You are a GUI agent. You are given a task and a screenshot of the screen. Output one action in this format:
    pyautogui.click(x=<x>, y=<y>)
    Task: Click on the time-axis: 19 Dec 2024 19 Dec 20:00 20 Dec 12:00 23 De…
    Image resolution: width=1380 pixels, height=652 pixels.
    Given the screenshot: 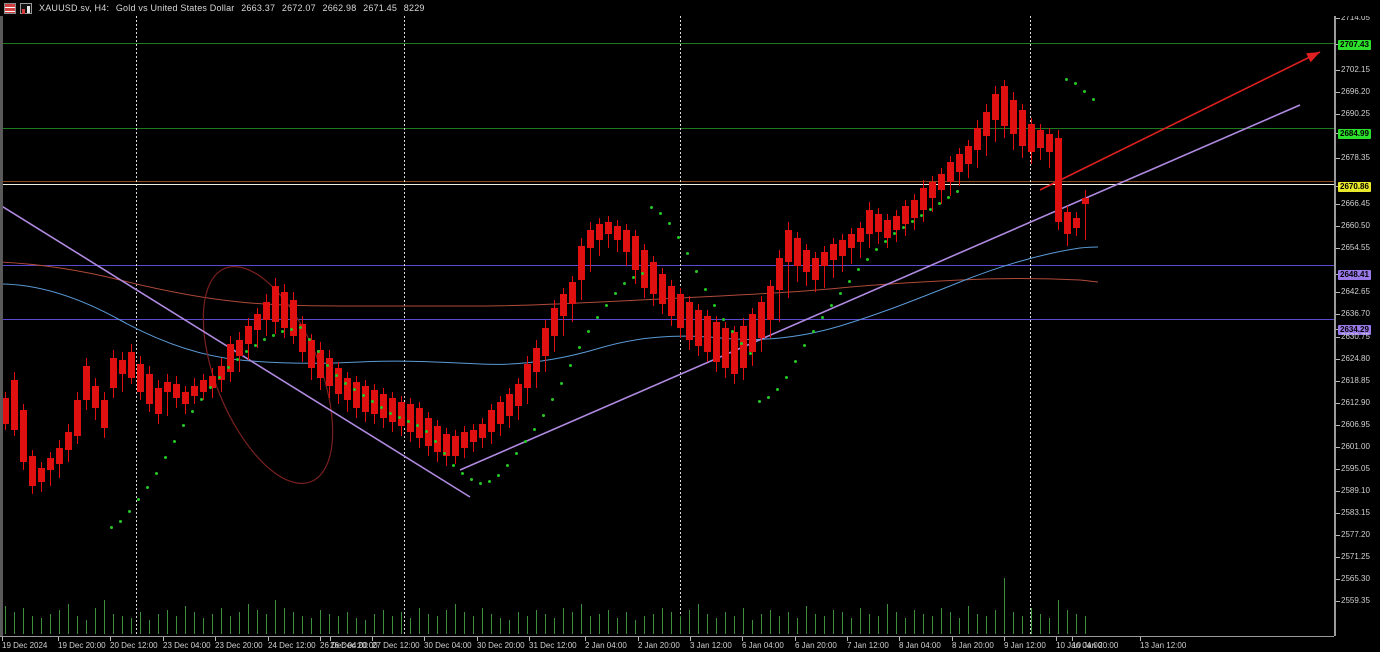 What is the action you would take?
    pyautogui.click(x=667, y=644)
    